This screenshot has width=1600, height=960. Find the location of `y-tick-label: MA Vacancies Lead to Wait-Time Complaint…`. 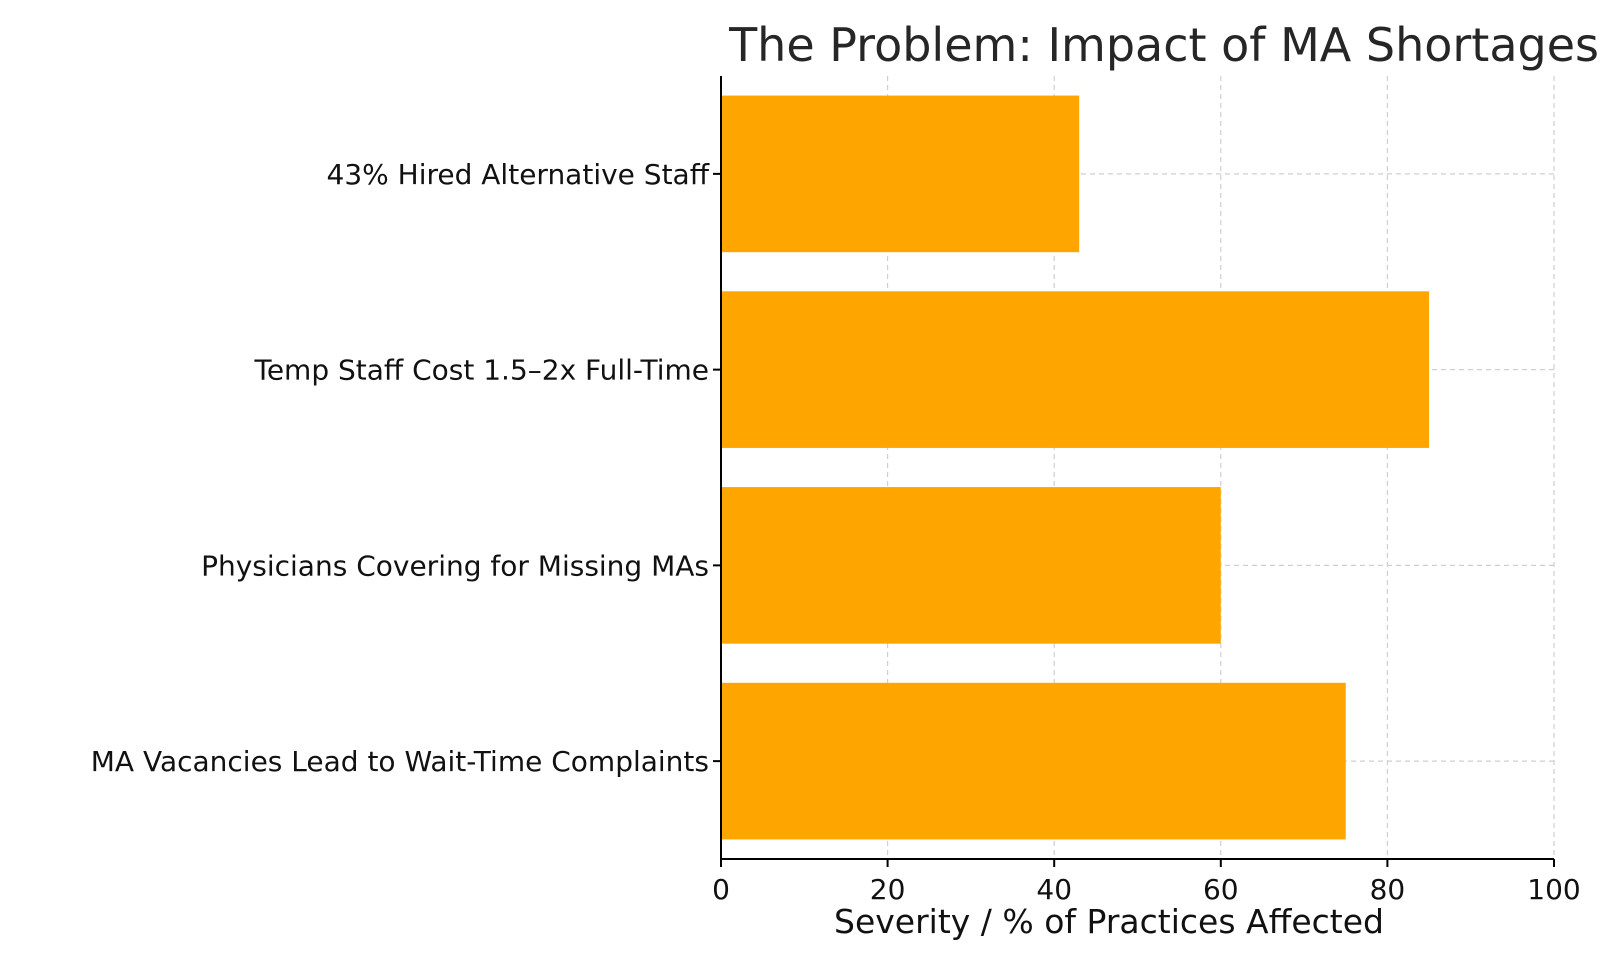

y-tick-label: MA Vacancies Lead to Wait-Time Complaint… is located at coordinates (400, 761).